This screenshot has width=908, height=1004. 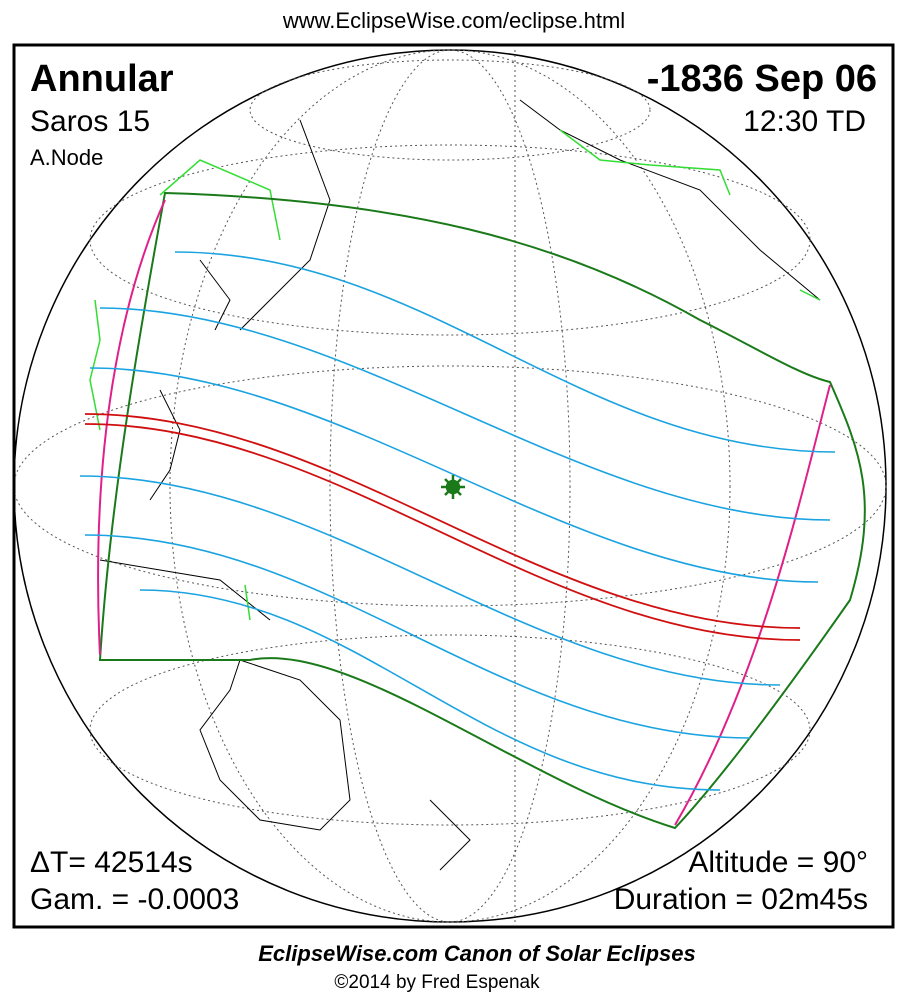 What do you see at coordinates (90, 121) in the screenshot?
I see `saros: Saros 15` at bounding box center [90, 121].